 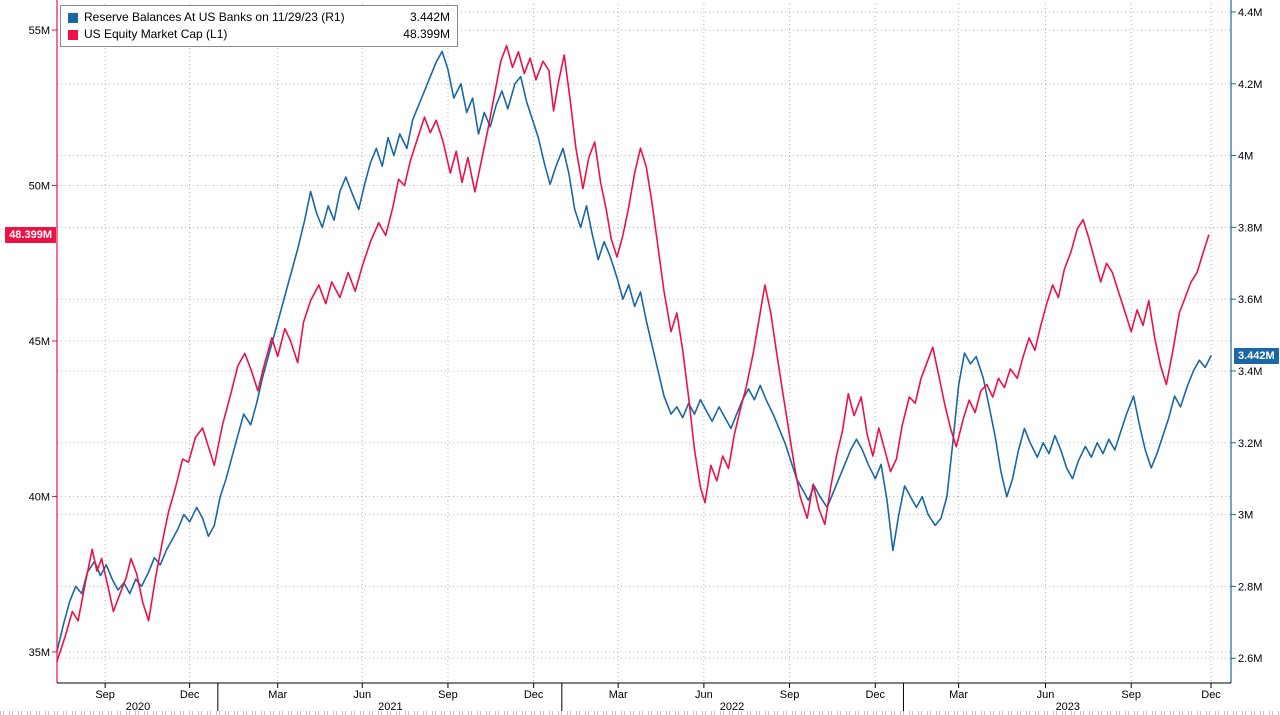 What do you see at coordinates (429, 17) in the screenshot?
I see `legend-value-reserve-balances: 3.442M` at bounding box center [429, 17].